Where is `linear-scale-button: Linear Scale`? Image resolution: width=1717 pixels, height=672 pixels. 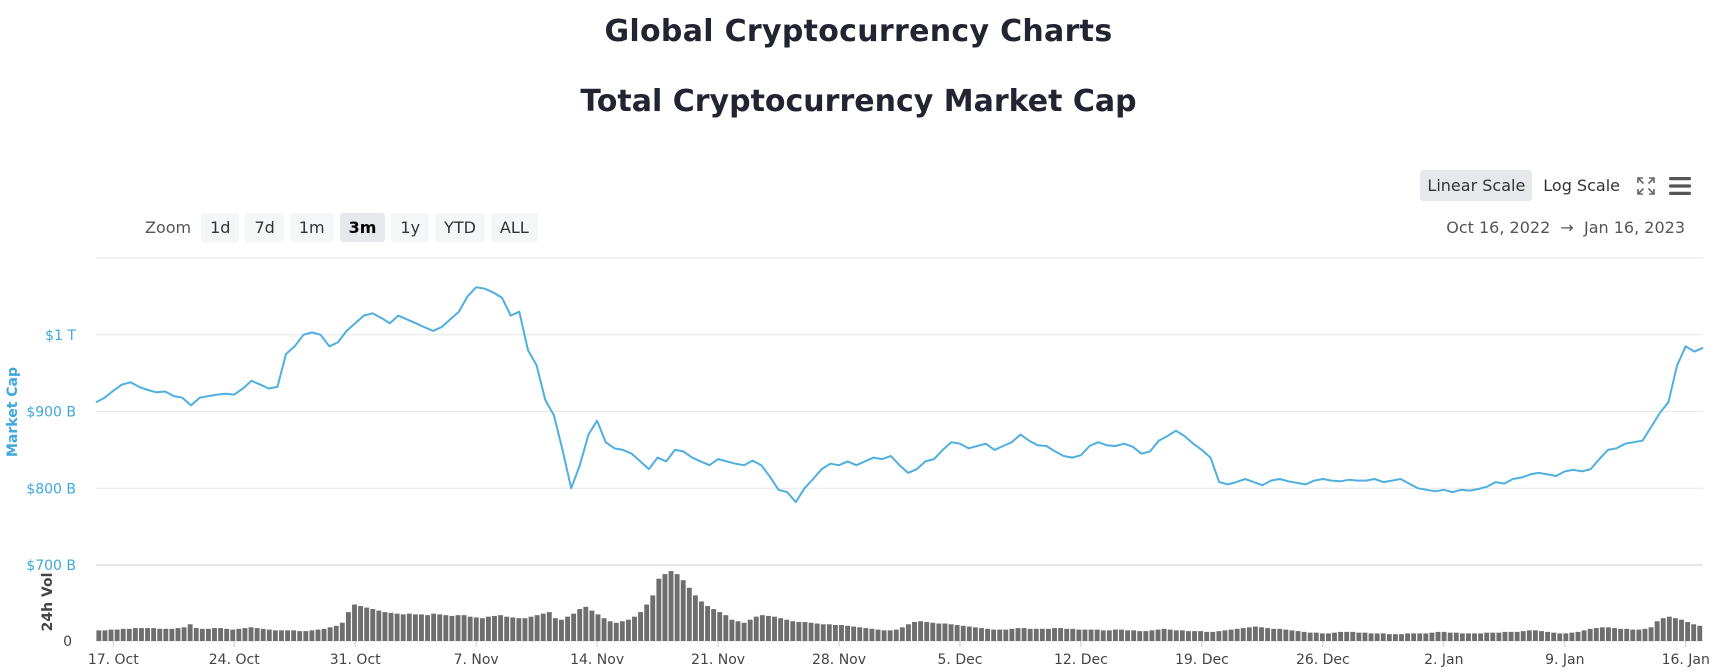 linear-scale-button: Linear Scale is located at coordinates (1476, 185).